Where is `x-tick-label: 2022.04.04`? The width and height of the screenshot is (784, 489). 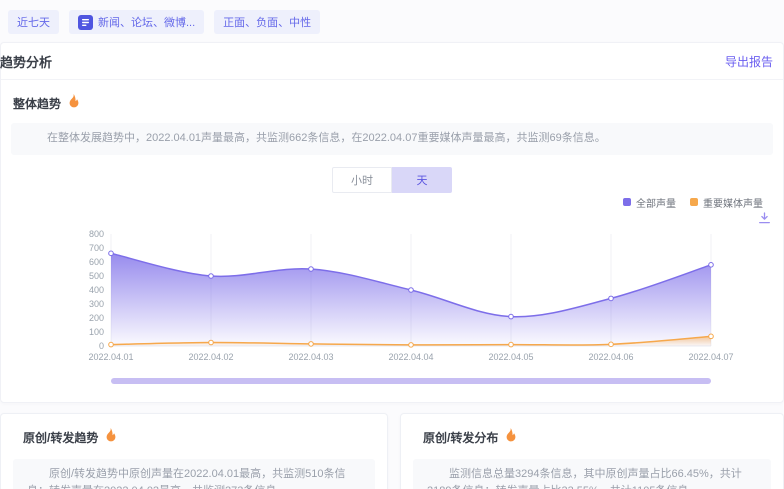 x-tick-label: 2022.04.04 is located at coordinates (410, 357).